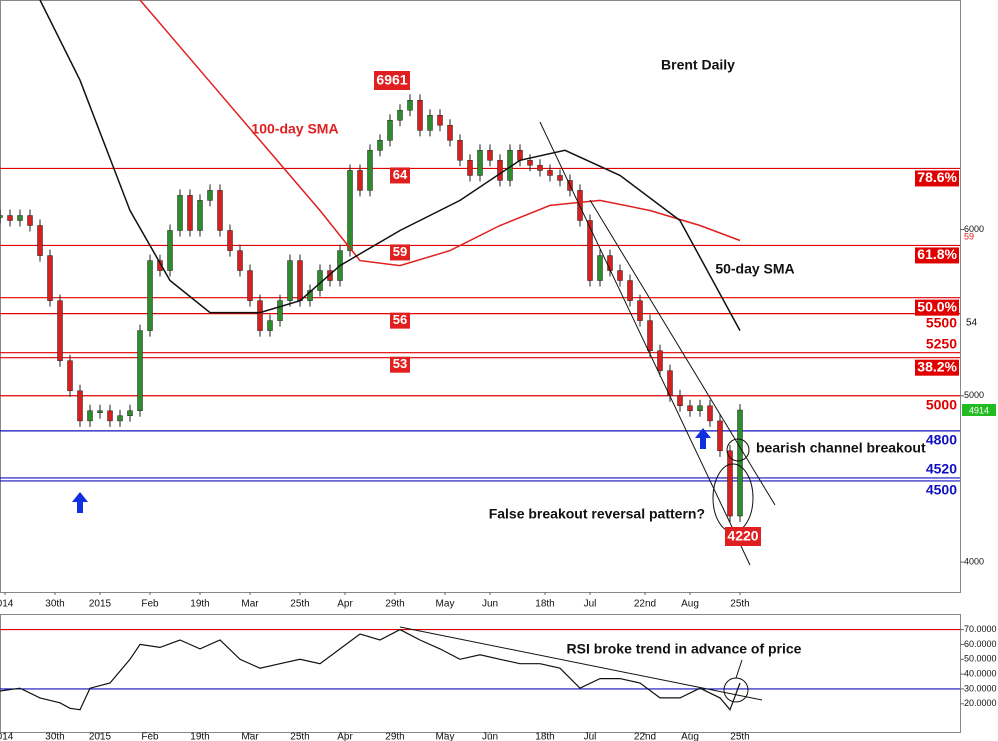 The width and height of the screenshot is (998, 741). I want to click on x-tick-label: 29th, so click(394, 736).